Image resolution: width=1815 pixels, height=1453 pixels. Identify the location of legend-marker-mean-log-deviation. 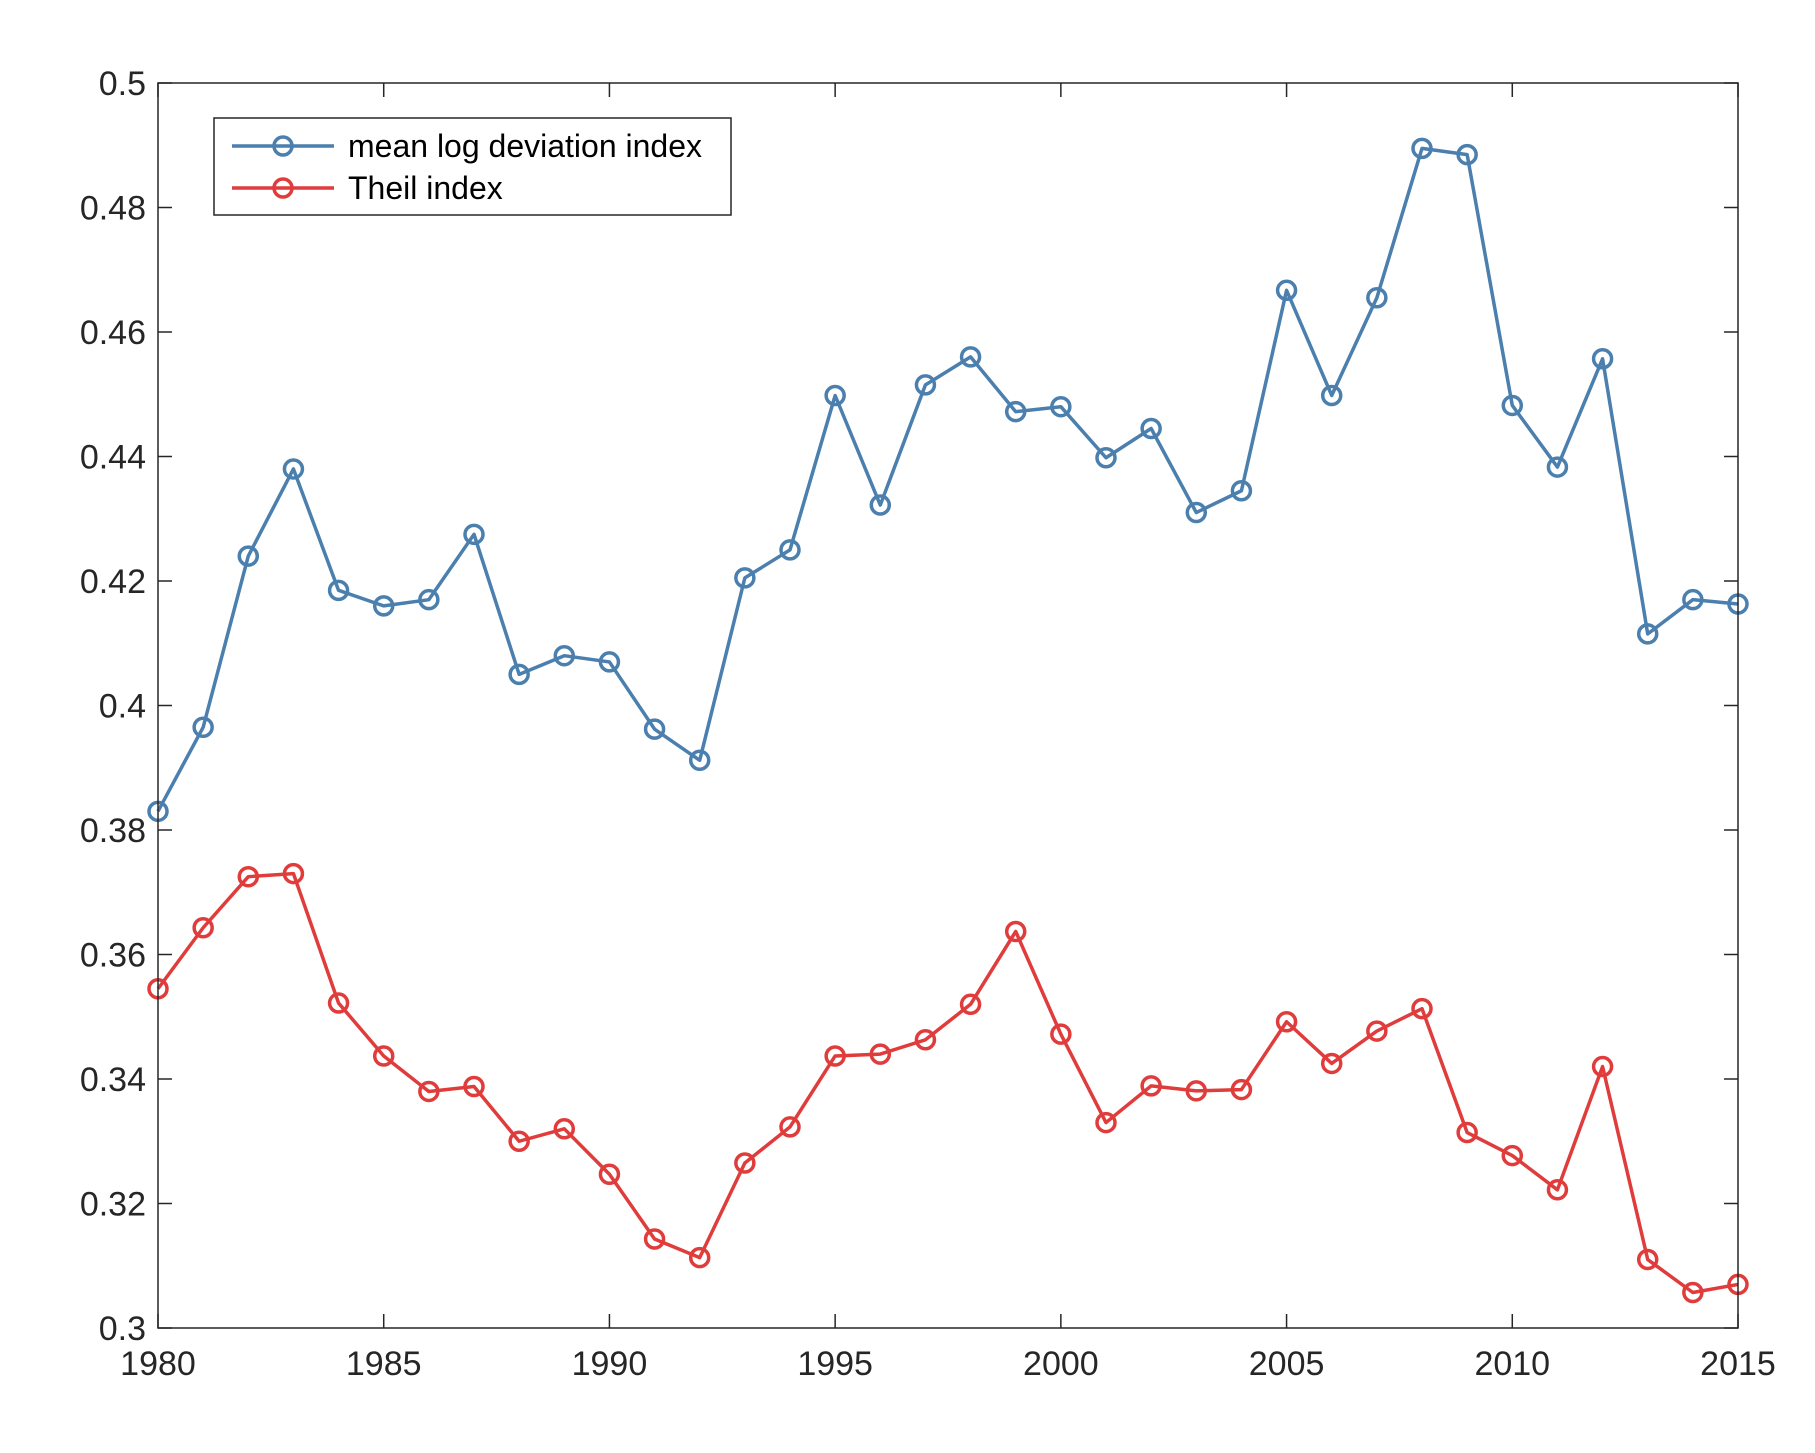
(283, 146).